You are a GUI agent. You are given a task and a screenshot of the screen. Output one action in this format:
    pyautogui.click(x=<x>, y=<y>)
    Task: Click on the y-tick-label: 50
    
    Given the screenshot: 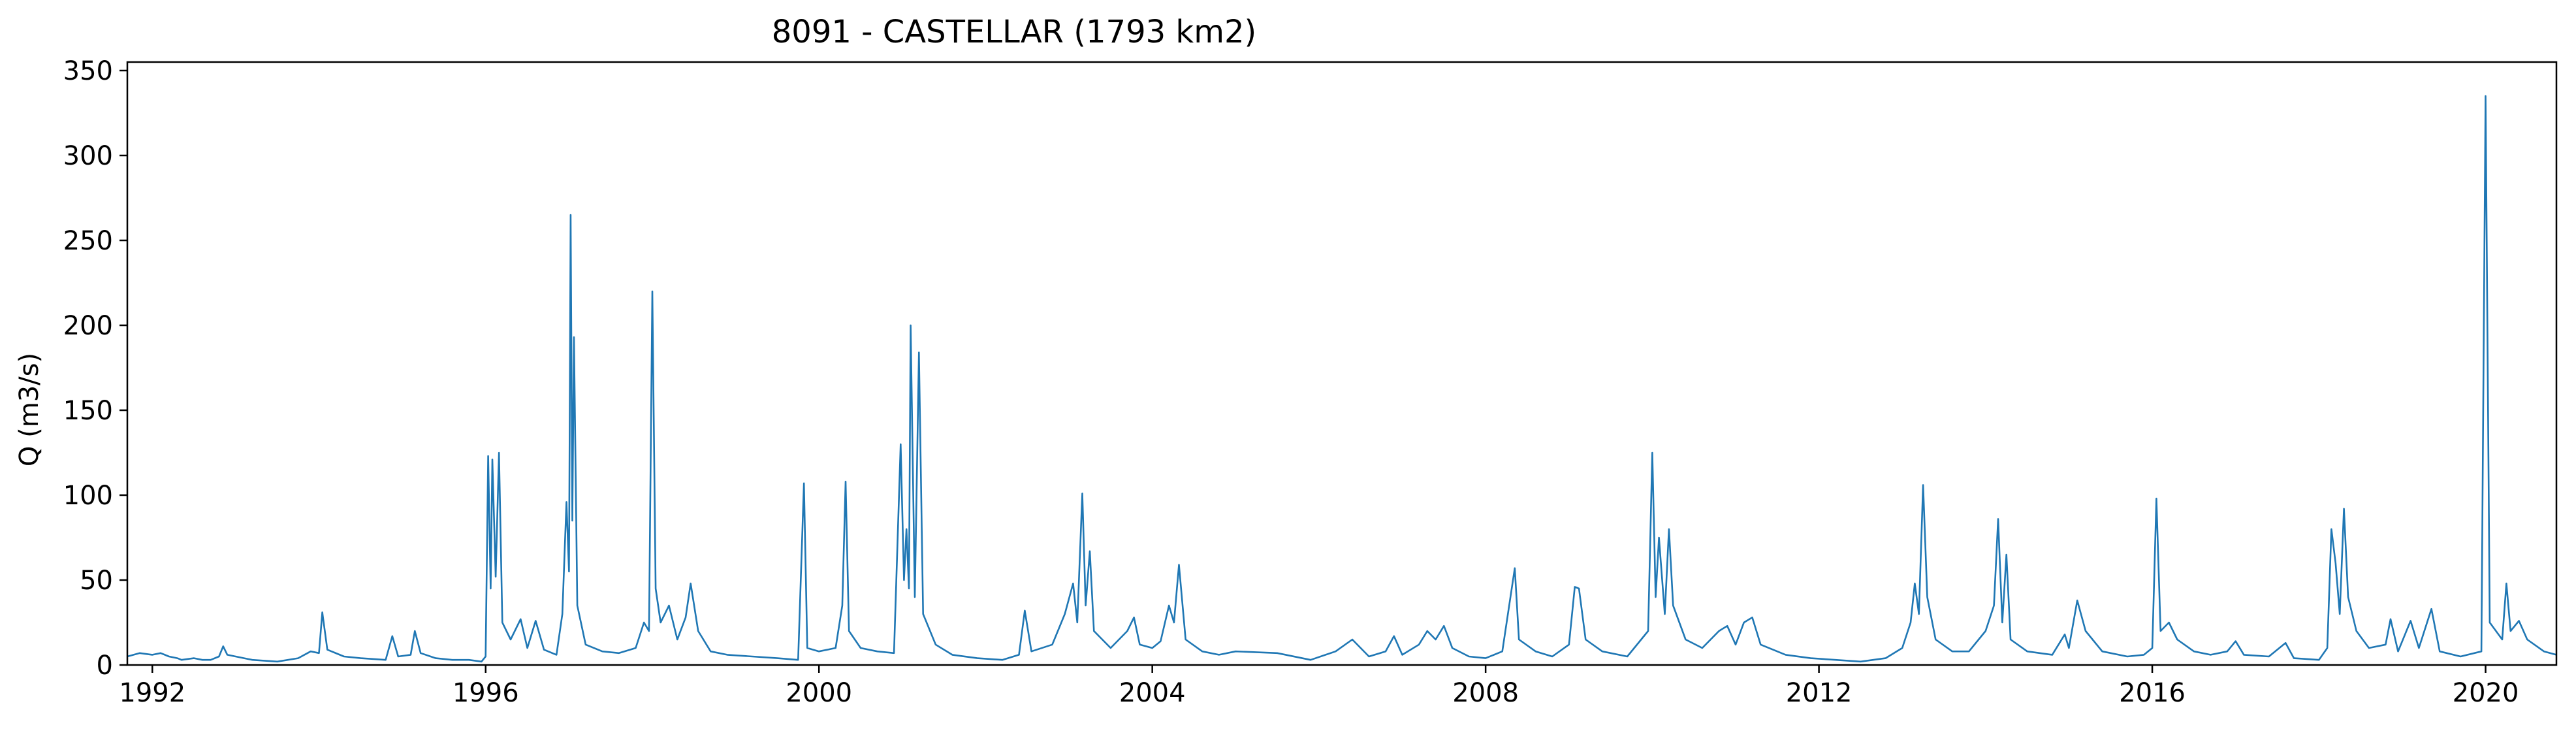 What is the action you would take?
    pyautogui.click(x=97, y=581)
    